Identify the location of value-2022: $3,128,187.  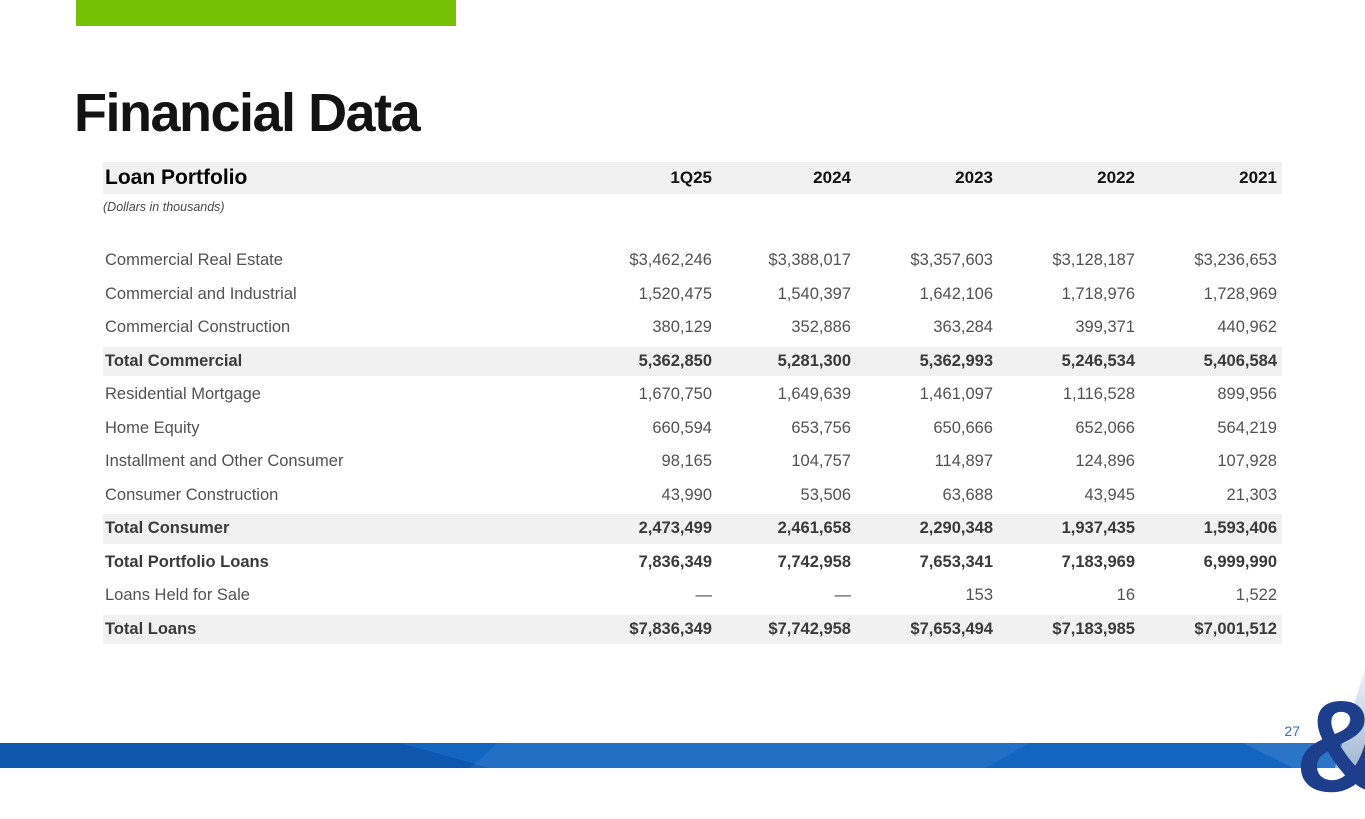
(1093, 260).